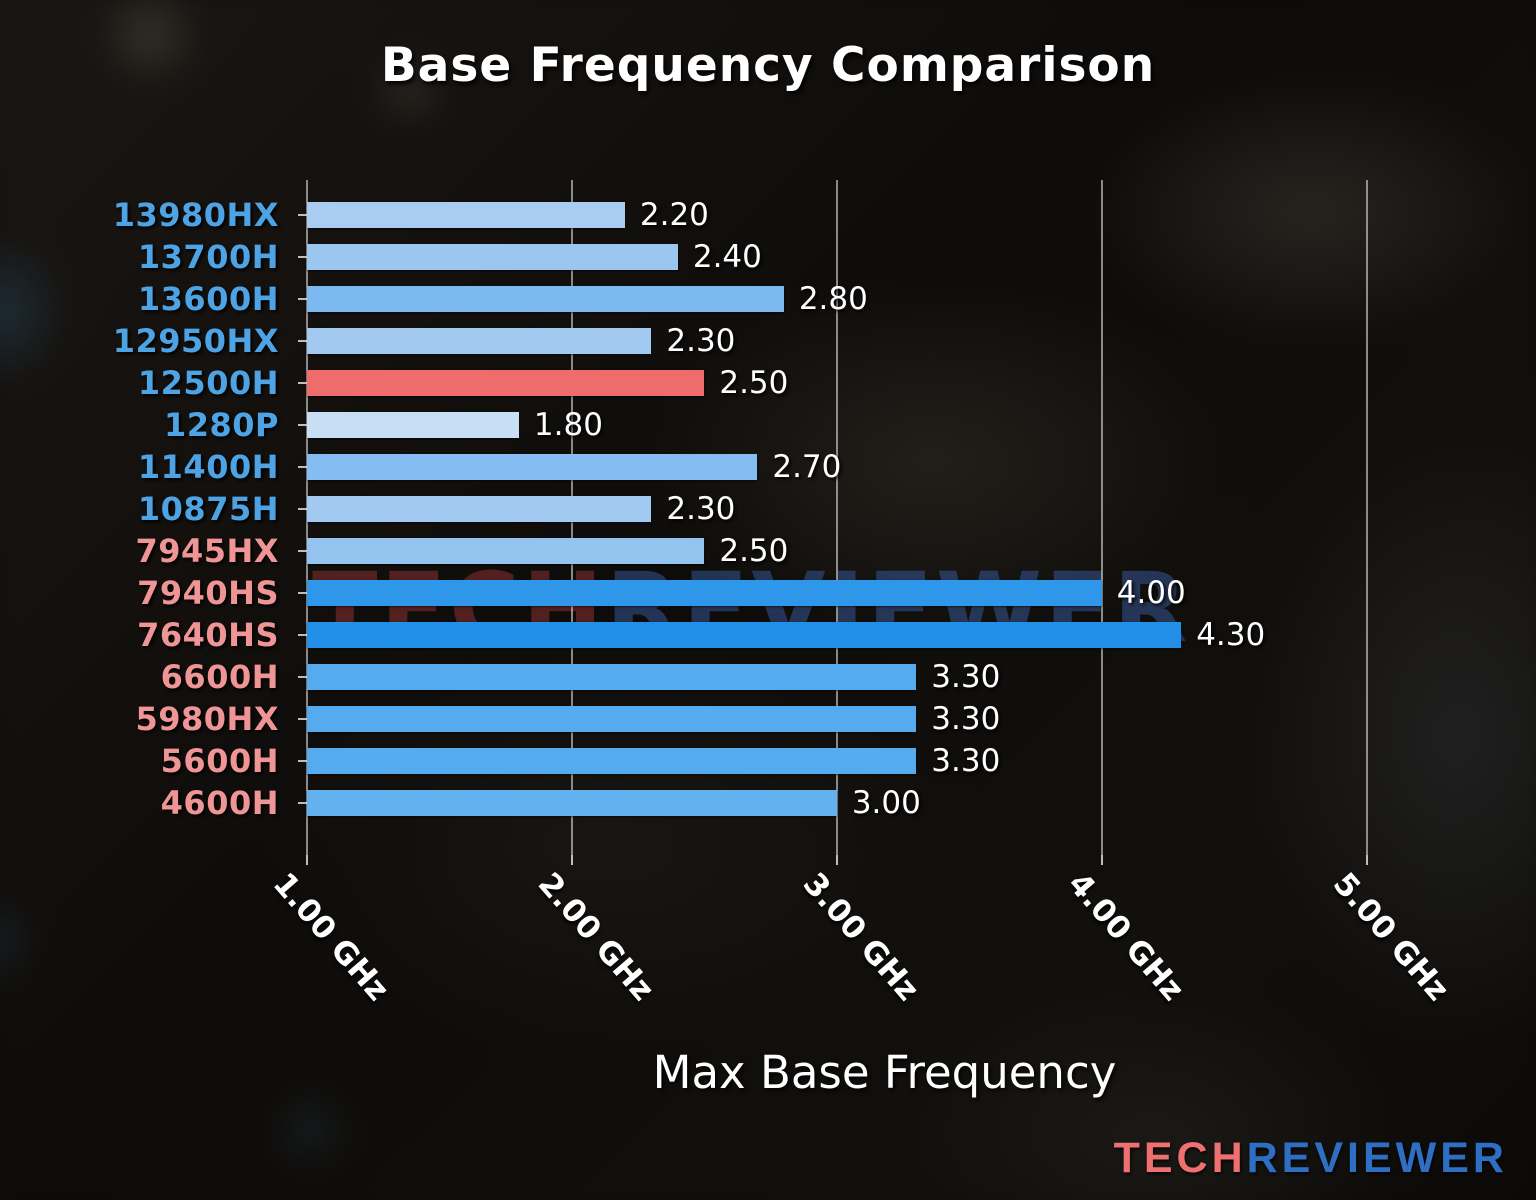  I want to click on bar-row: 2.80, so click(884, 299).